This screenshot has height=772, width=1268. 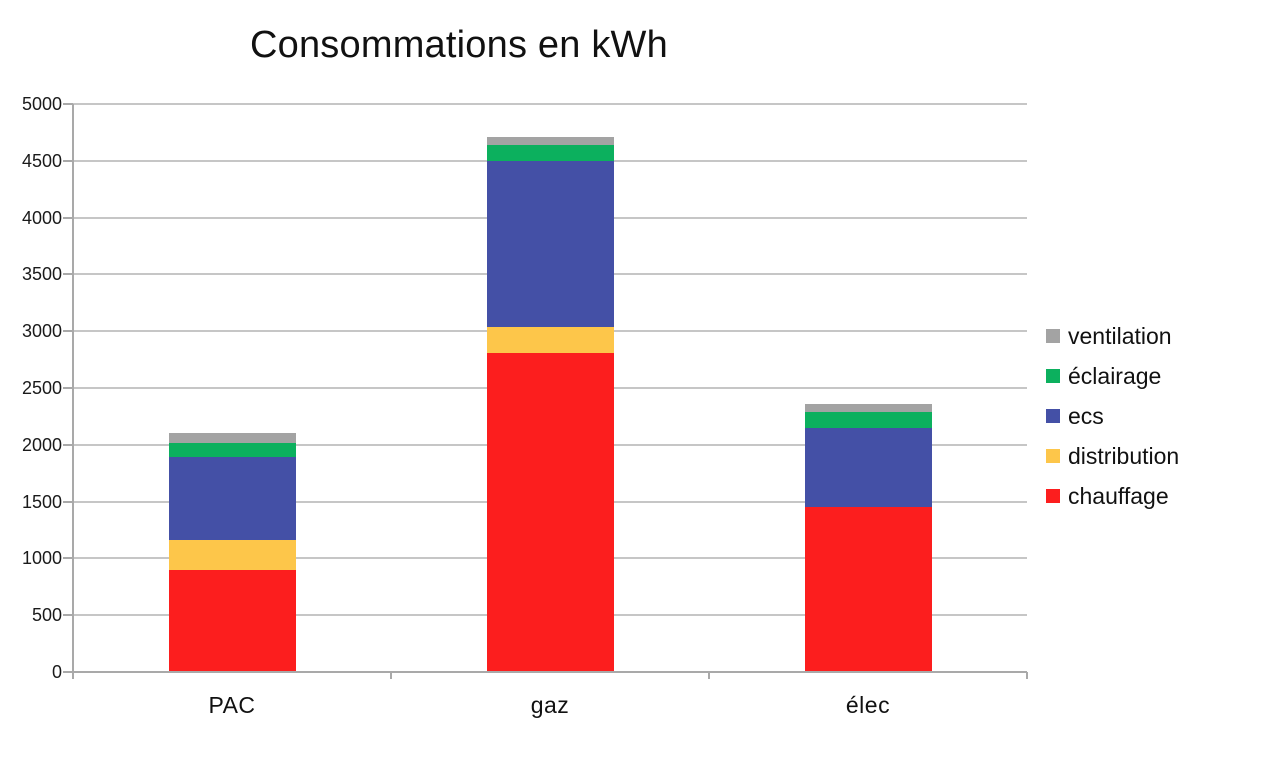 I want to click on legend-label: chauffage, so click(x=1118, y=495).